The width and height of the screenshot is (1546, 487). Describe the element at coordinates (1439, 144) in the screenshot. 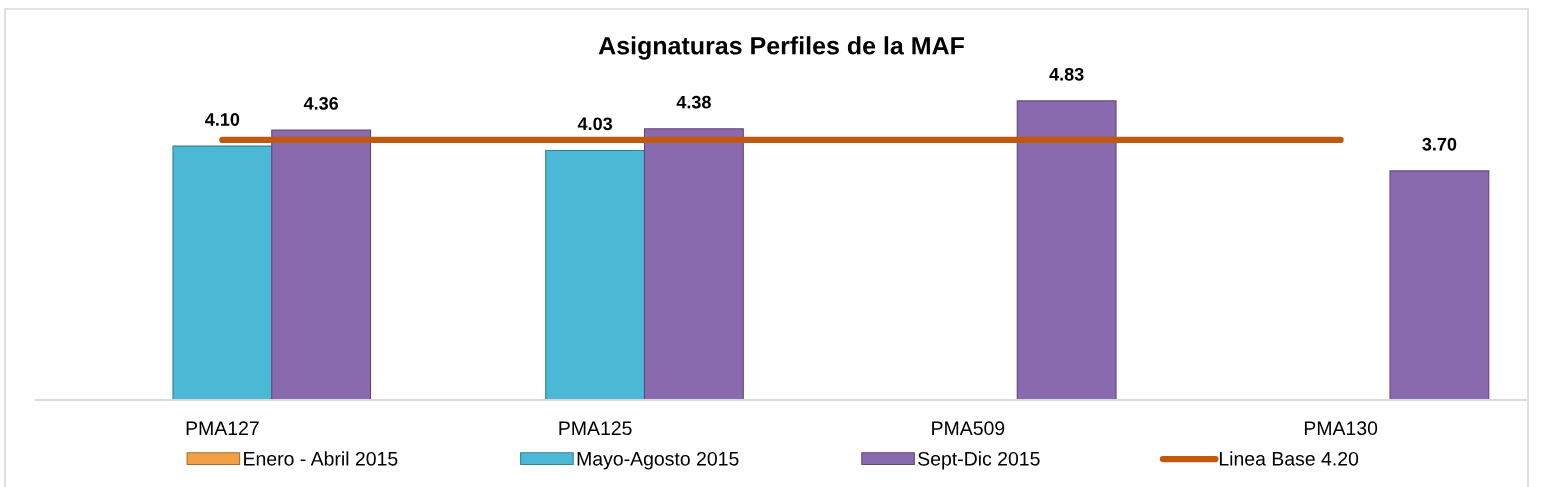

I see `data-label: 3.70` at that location.